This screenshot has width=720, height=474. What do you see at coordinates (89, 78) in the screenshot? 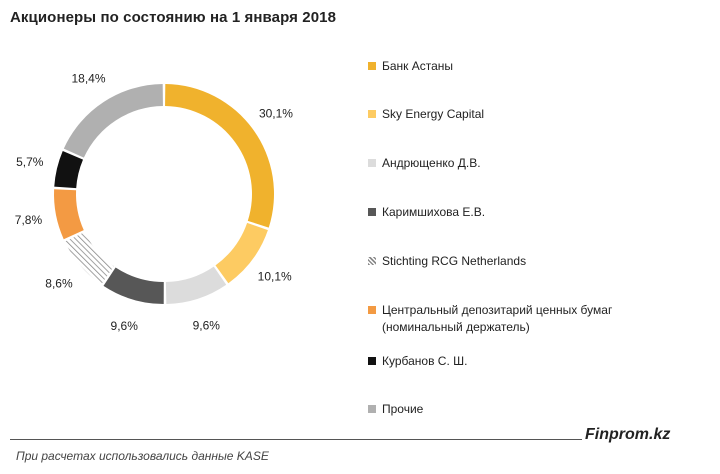
I see `slice-label-8: 18,4%` at bounding box center [89, 78].